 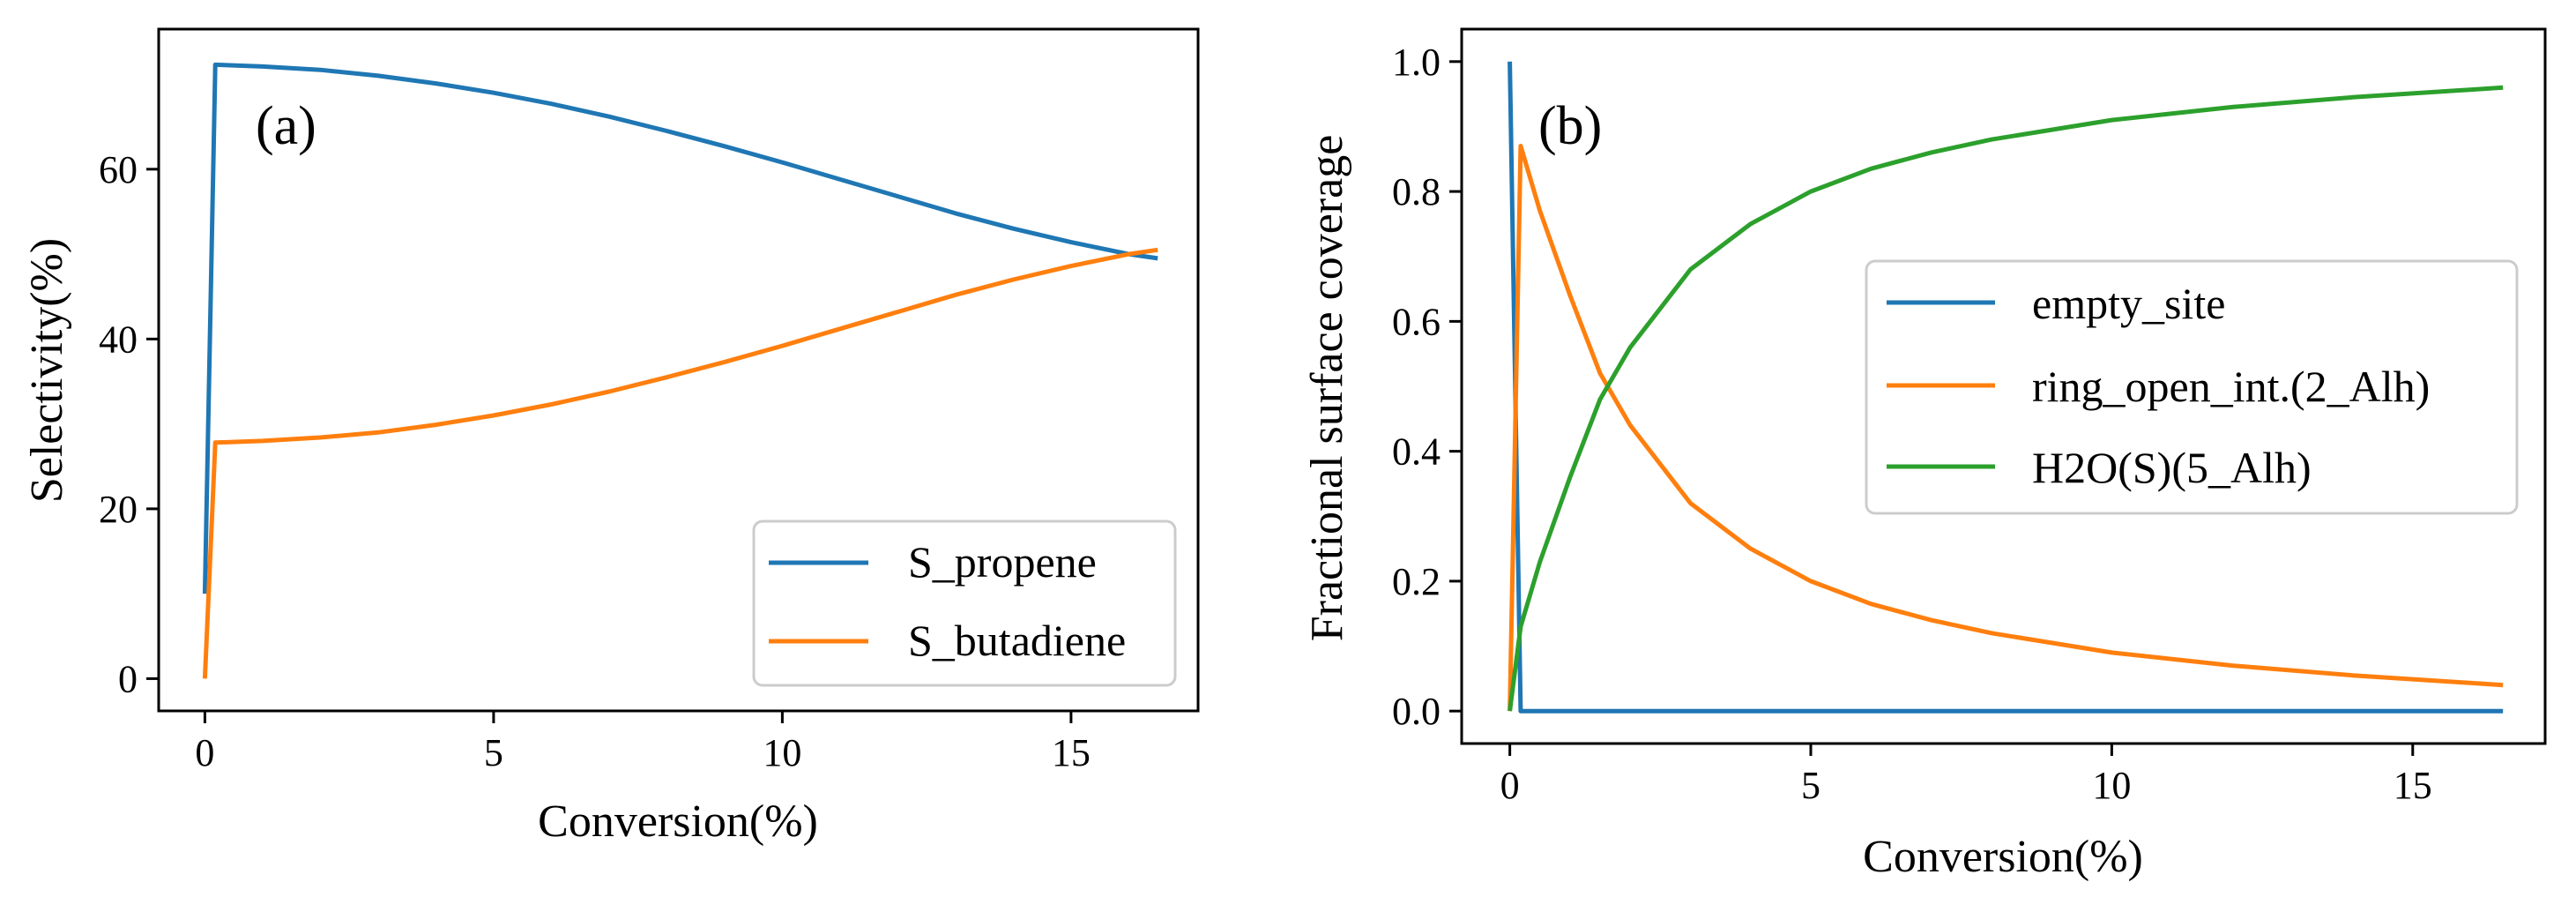 I want to click on panel-b-y-axis-title: Fractional surface coverage, so click(x=1327, y=388).